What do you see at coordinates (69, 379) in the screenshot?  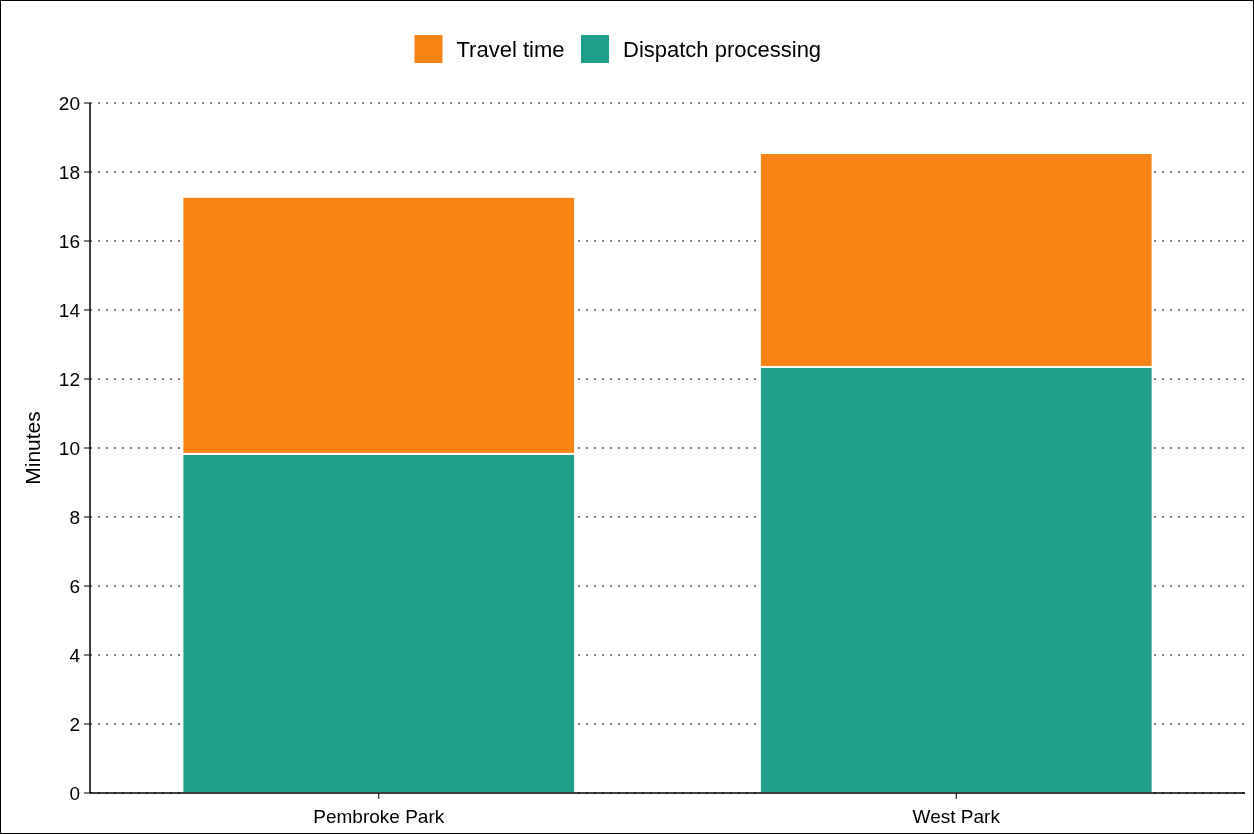 I see `y-tick-label: 12` at bounding box center [69, 379].